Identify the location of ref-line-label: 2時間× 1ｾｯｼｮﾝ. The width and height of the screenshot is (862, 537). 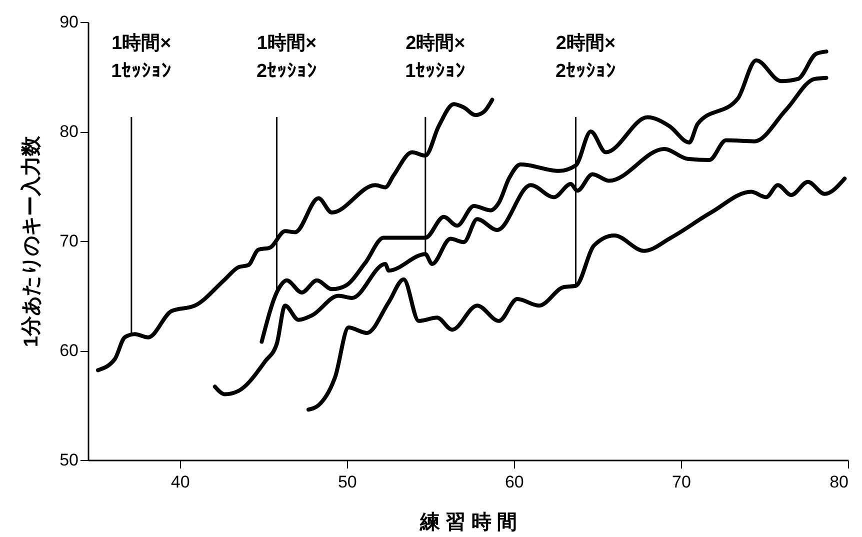
(435, 57).